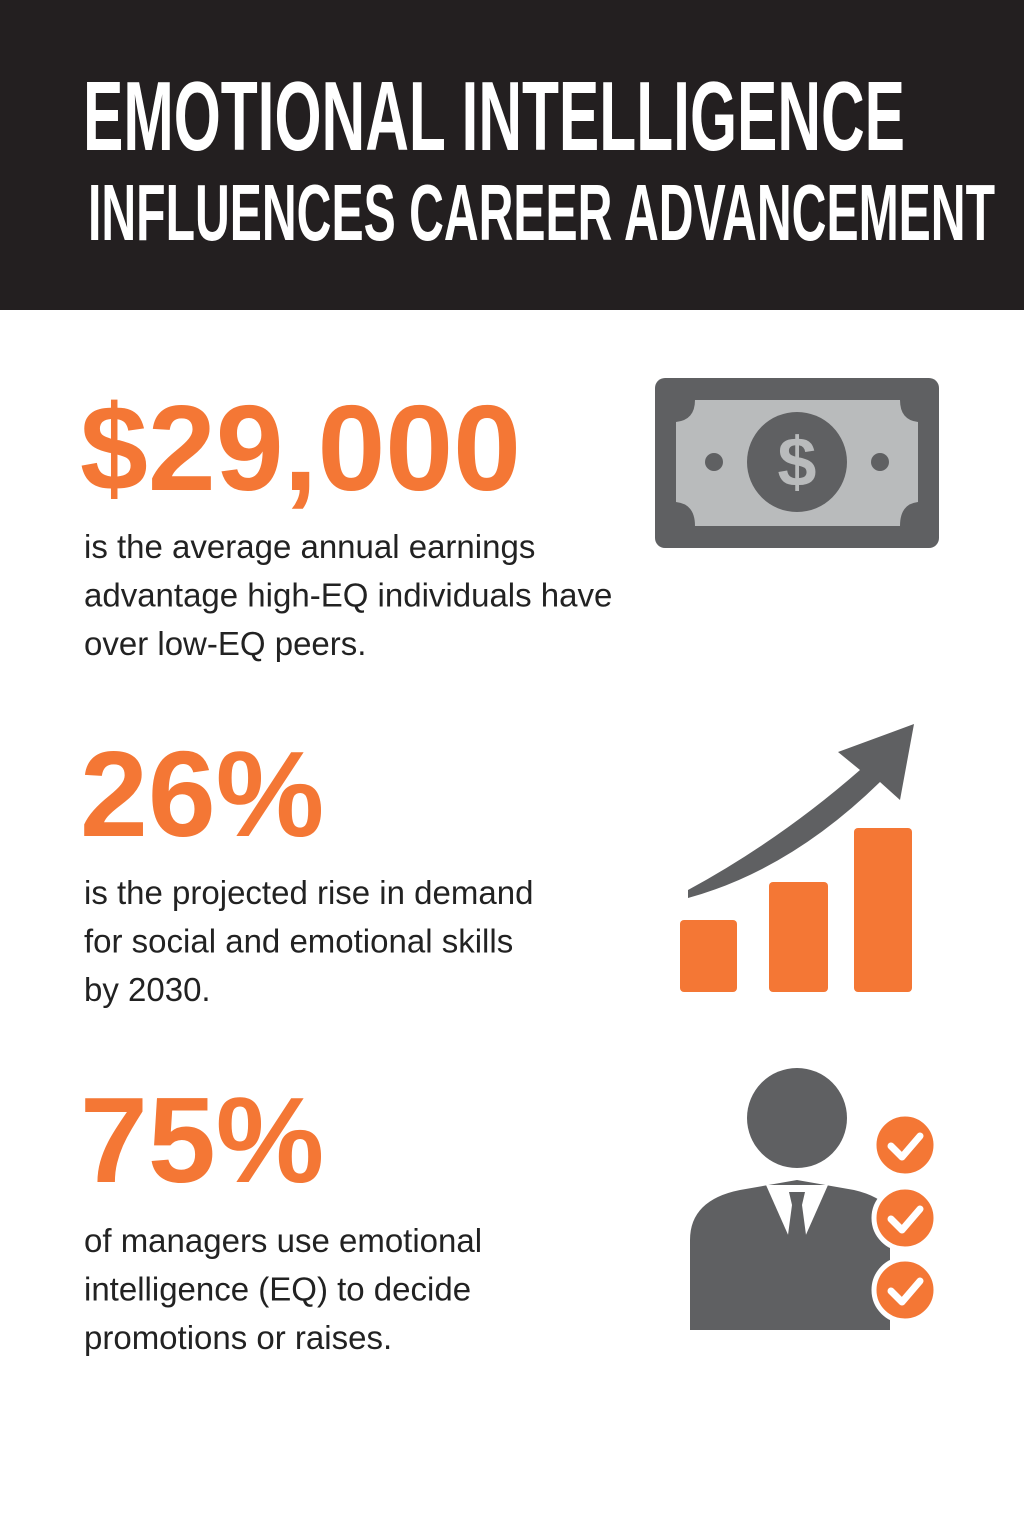 The width and height of the screenshot is (1024, 1536). What do you see at coordinates (300, 448) in the screenshot?
I see `stat-value: $29,000` at bounding box center [300, 448].